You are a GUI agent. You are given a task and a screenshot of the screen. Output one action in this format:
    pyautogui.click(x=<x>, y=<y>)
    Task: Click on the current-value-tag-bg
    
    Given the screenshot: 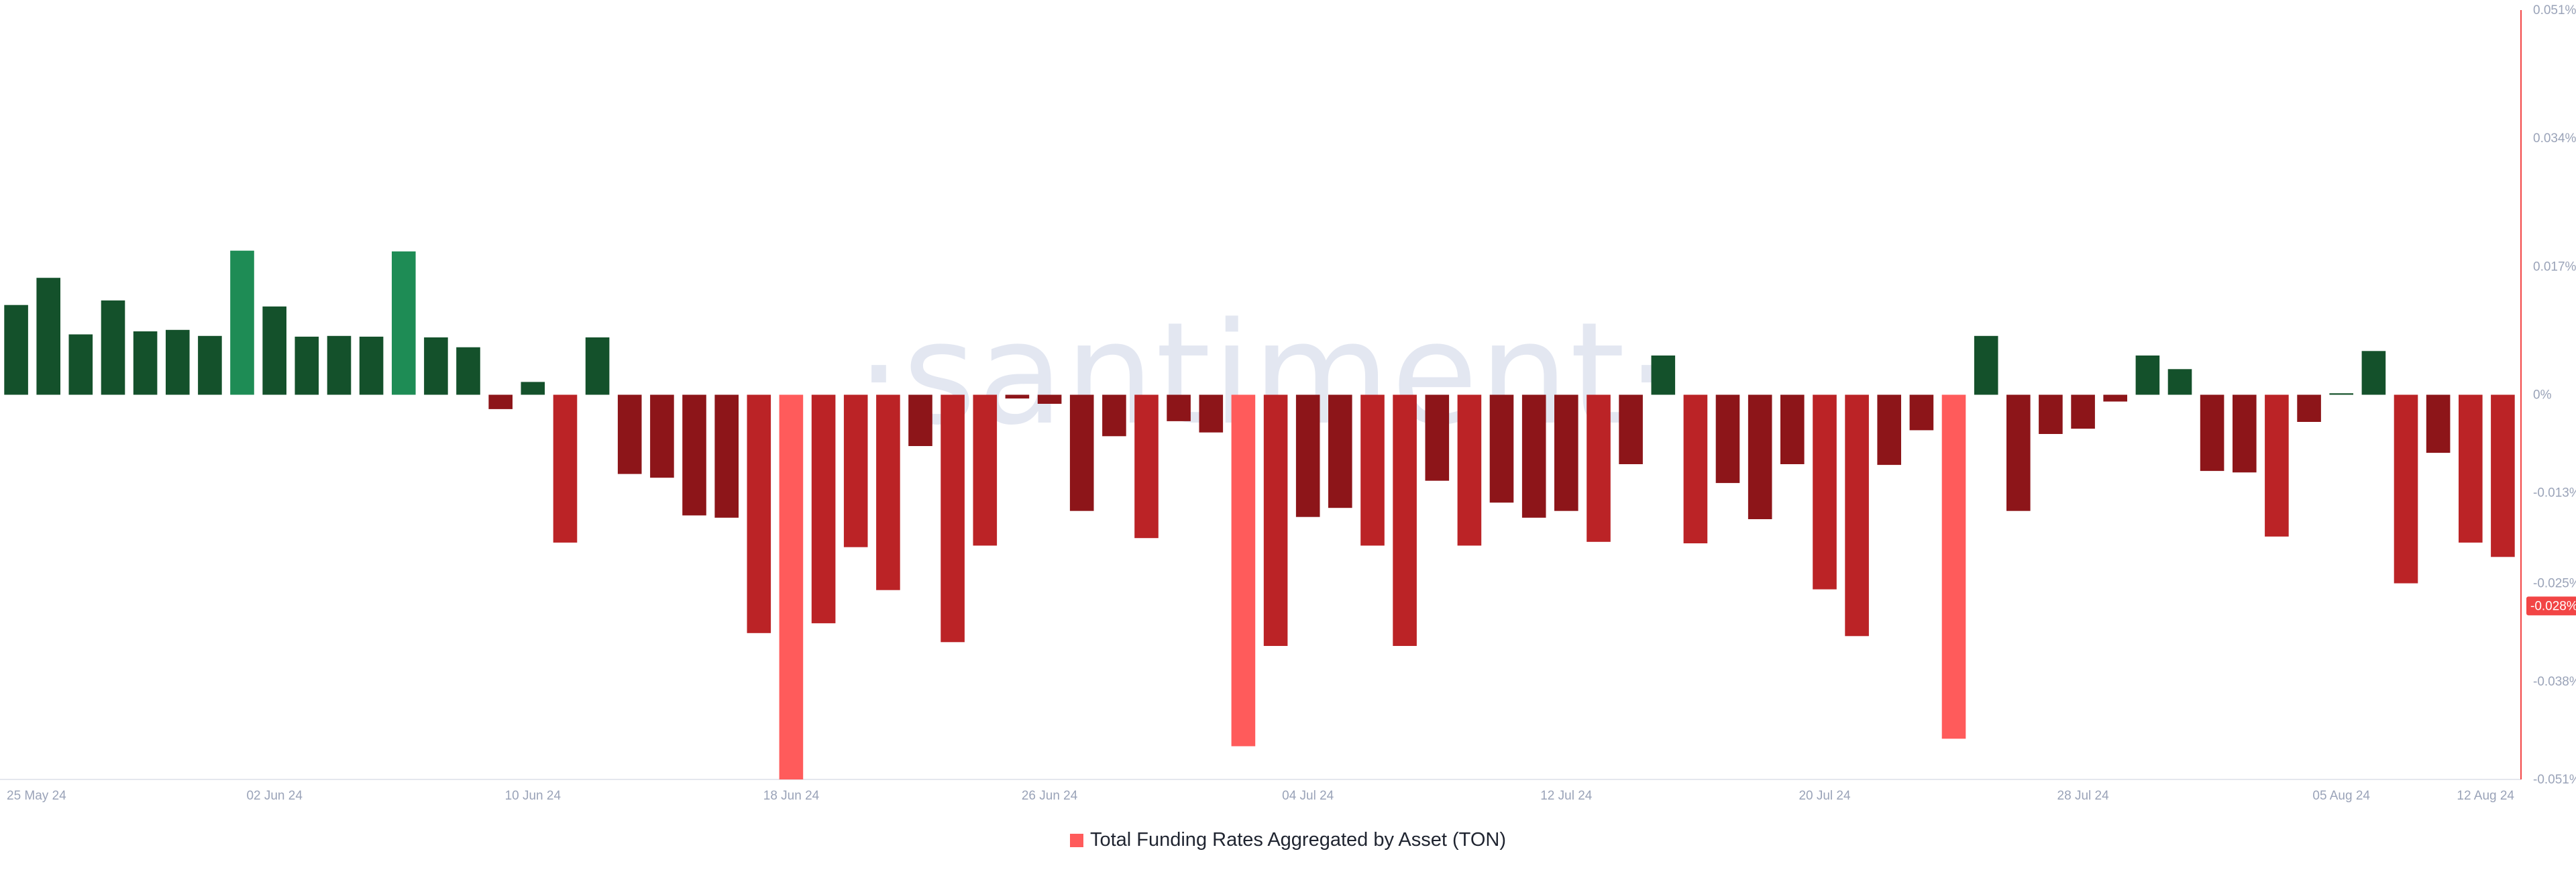 What is the action you would take?
    pyautogui.click(x=2551, y=606)
    